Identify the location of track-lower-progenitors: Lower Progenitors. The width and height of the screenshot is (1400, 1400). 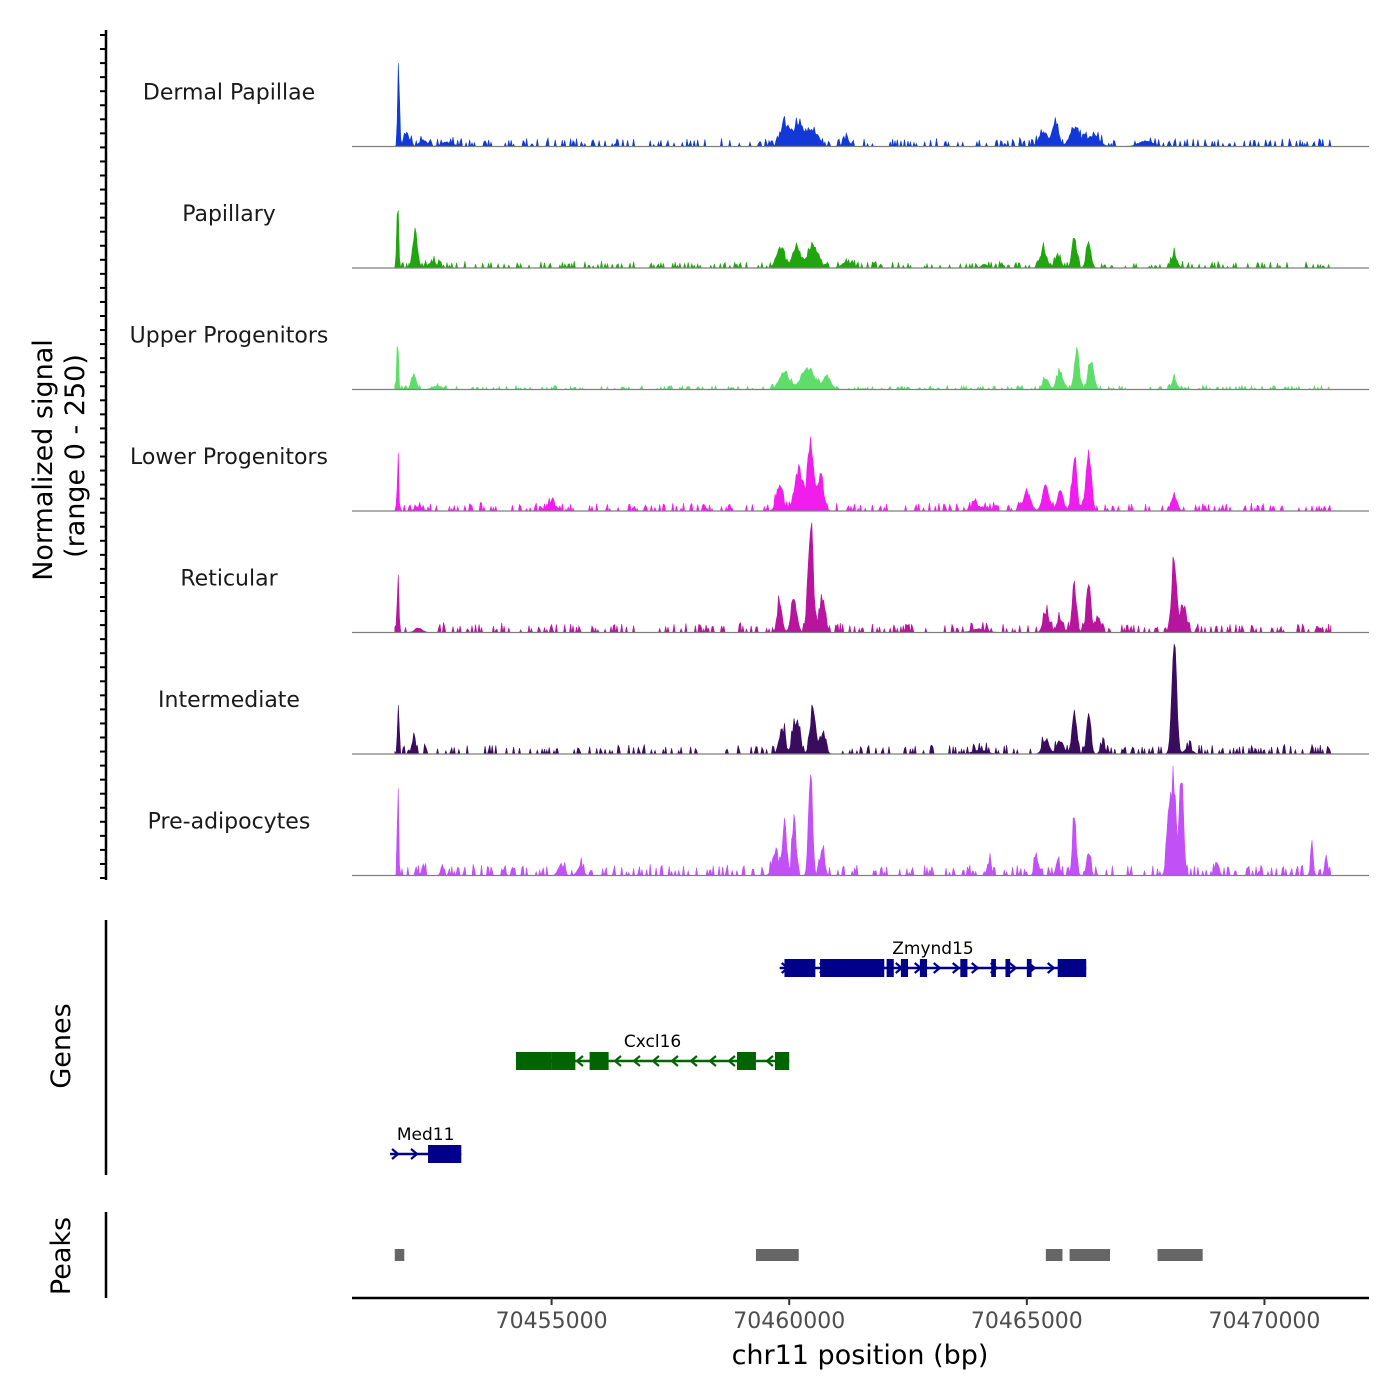
(749, 474).